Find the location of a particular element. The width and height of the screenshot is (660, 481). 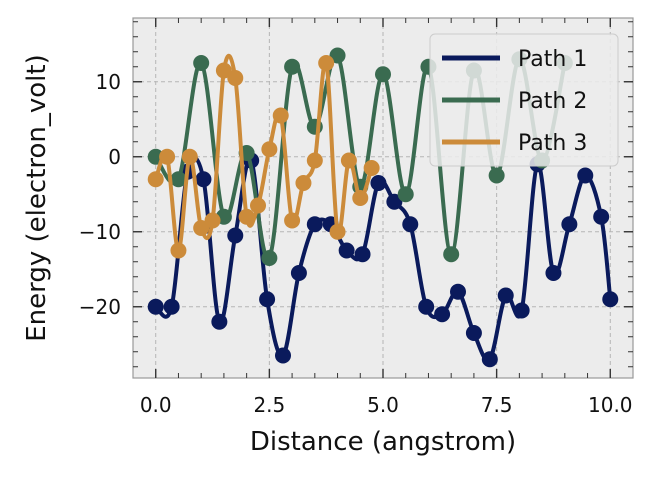

y-axis-title: Energy (electron_volt) is located at coordinates (37, 198).